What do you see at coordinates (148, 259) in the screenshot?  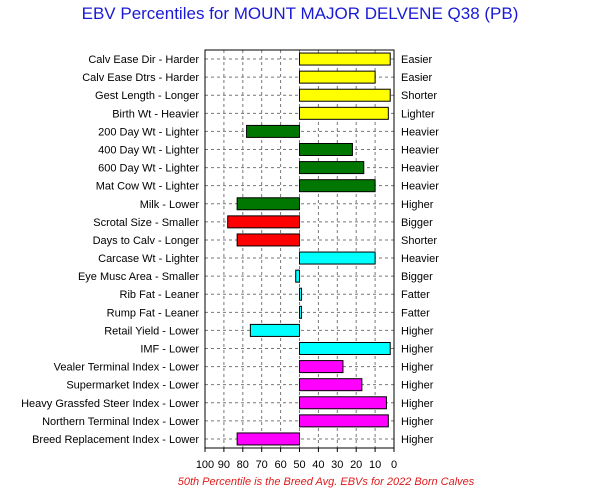 I see `trait-label: Carcase Wt - Lighter` at bounding box center [148, 259].